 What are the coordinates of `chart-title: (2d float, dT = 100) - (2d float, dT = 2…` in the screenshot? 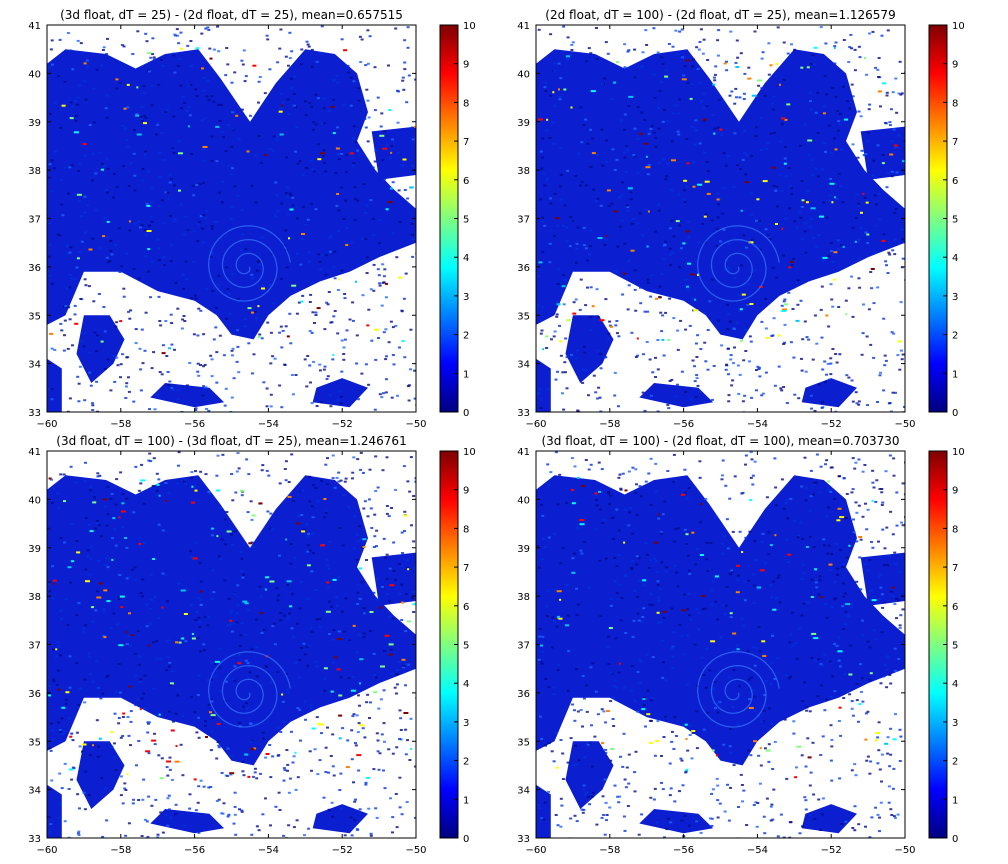 It's located at (720, 15).